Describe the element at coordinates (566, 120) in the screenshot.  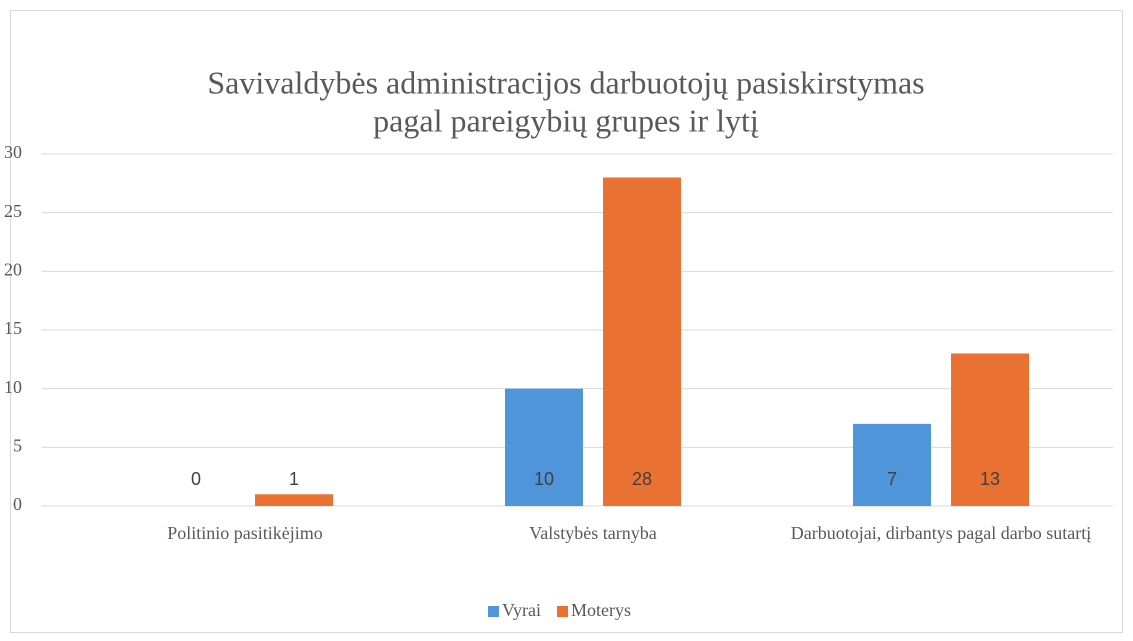
I see `chart-title: pagal pareigybių grupes ir lytį` at that location.